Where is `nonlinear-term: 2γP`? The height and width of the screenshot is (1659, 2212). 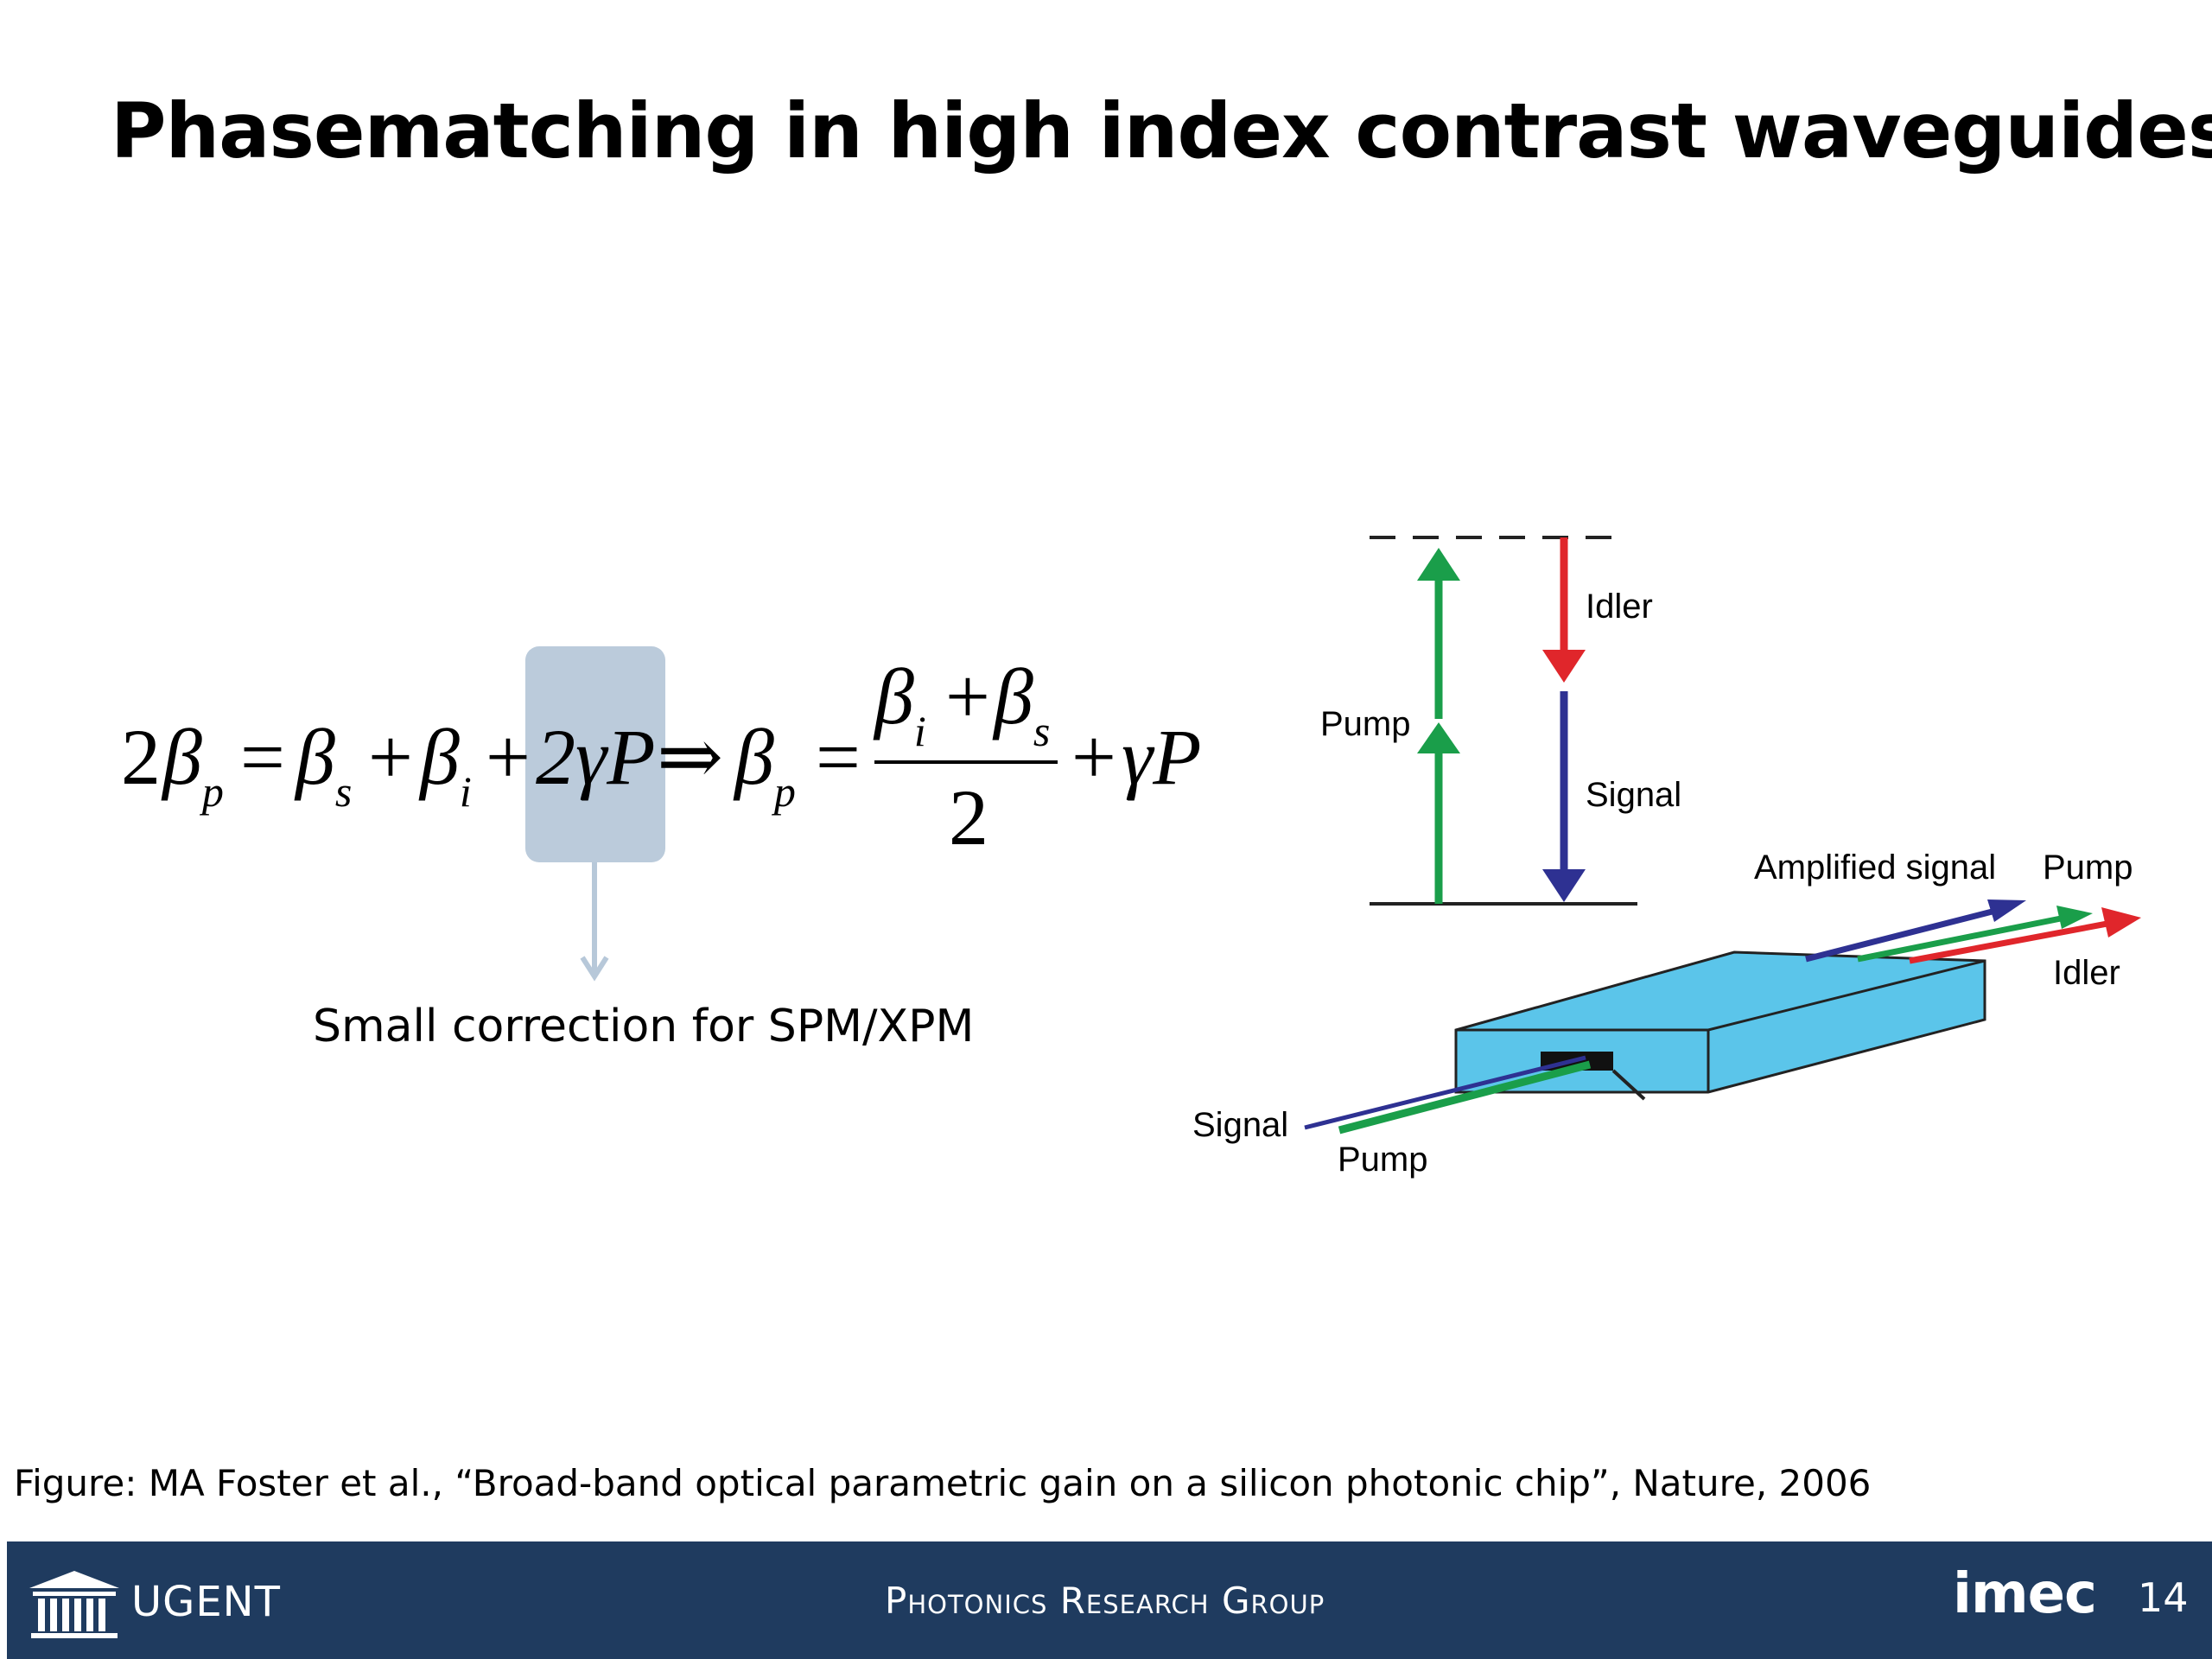
nonlinear-term: 2γP is located at coordinates (596, 757).